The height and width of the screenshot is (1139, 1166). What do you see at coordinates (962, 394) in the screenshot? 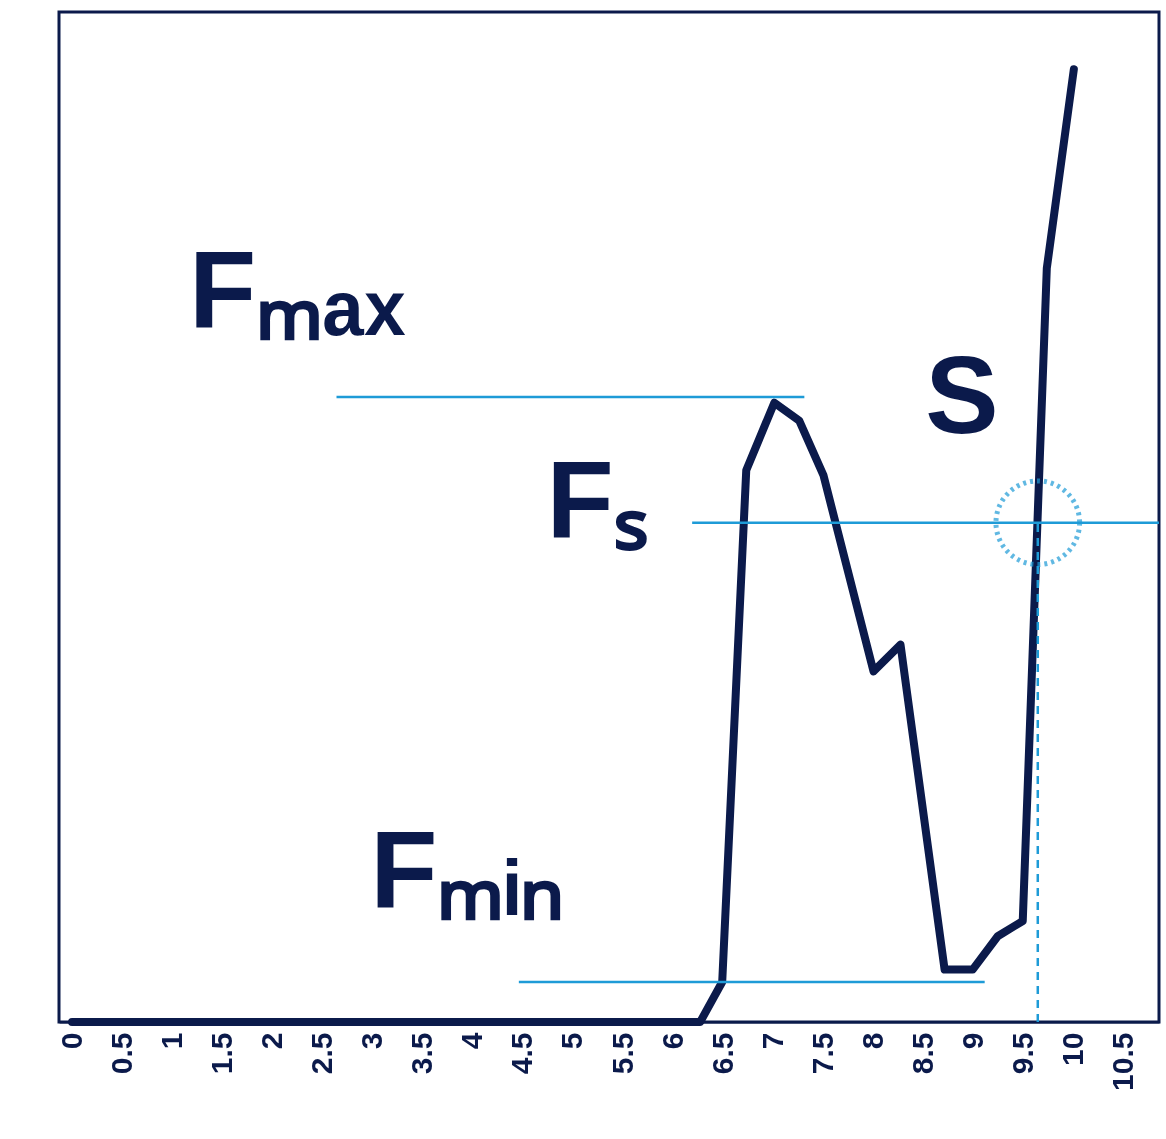
I see `annotation: S` at bounding box center [962, 394].